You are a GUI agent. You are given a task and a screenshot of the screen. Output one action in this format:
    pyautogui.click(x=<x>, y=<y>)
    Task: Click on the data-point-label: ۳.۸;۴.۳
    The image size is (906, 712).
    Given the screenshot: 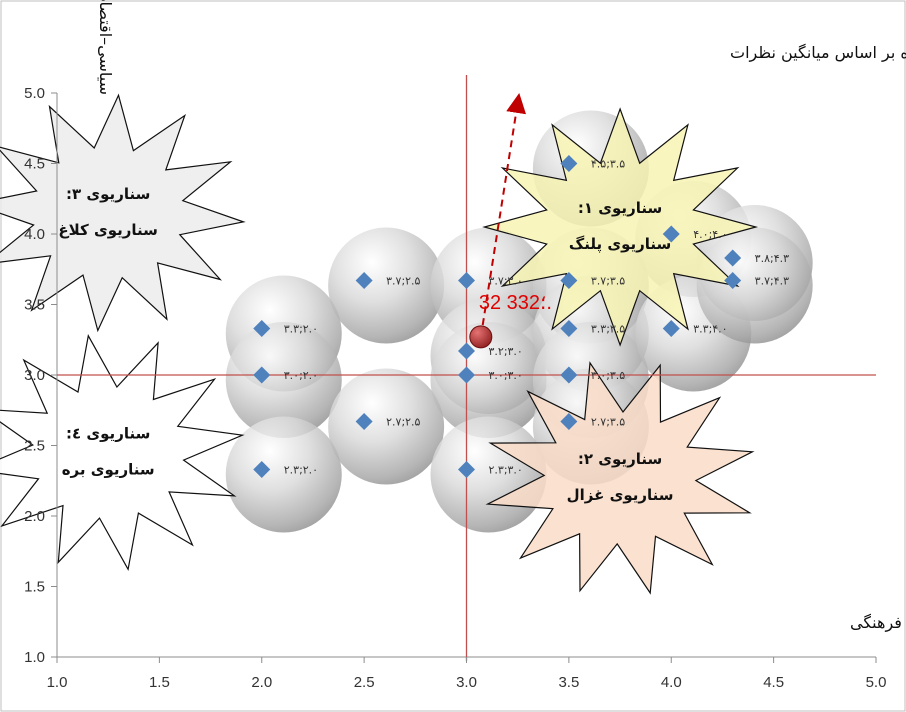 What is the action you would take?
    pyautogui.click(x=772, y=258)
    